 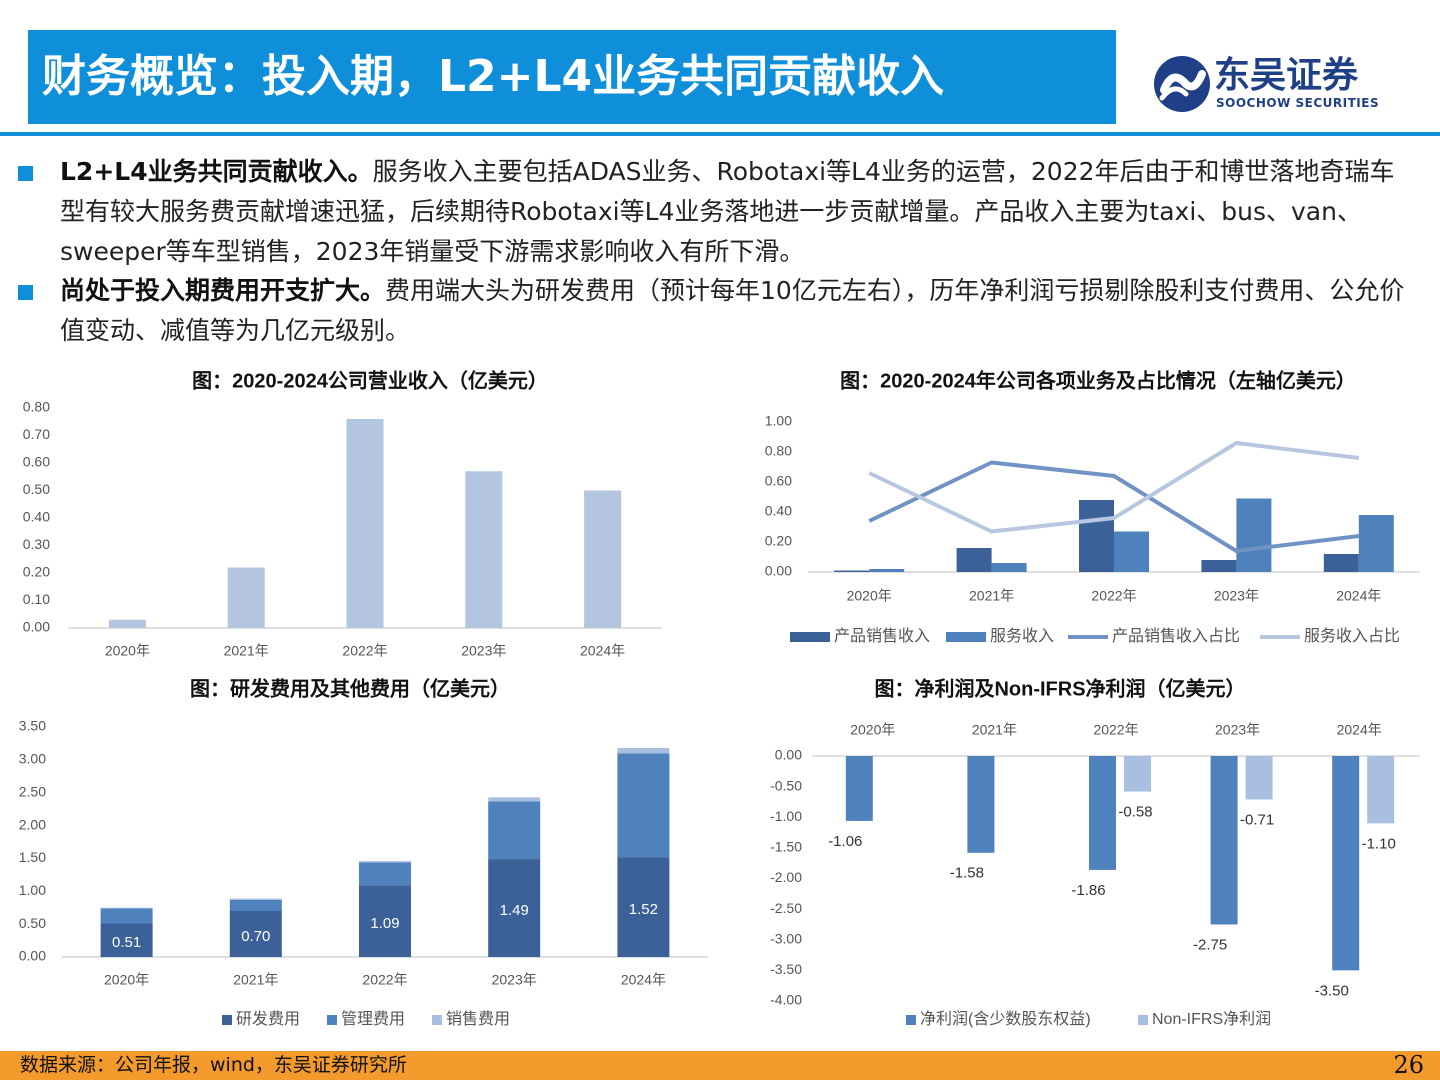 What do you see at coordinates (216, 171) in the screenshot?
I see `bullet-1-lead: L2+L4业务共同贡献收入。` at bounding box center [216, 171].